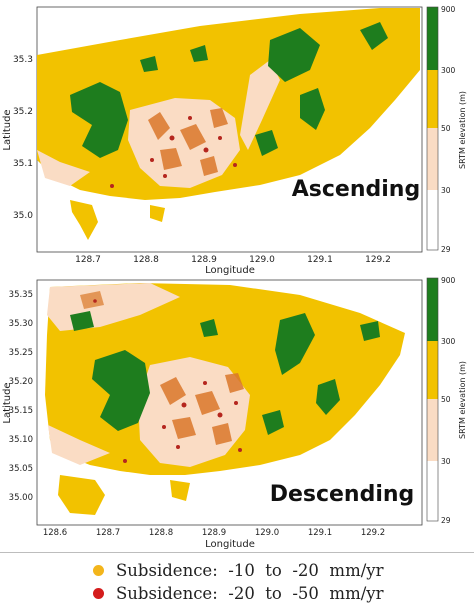 The height and width of the screenshot is (606, 474). I want to click on ascending-y-ticks: 35.3 35.2 35.1 35.0, so click(23, 138).